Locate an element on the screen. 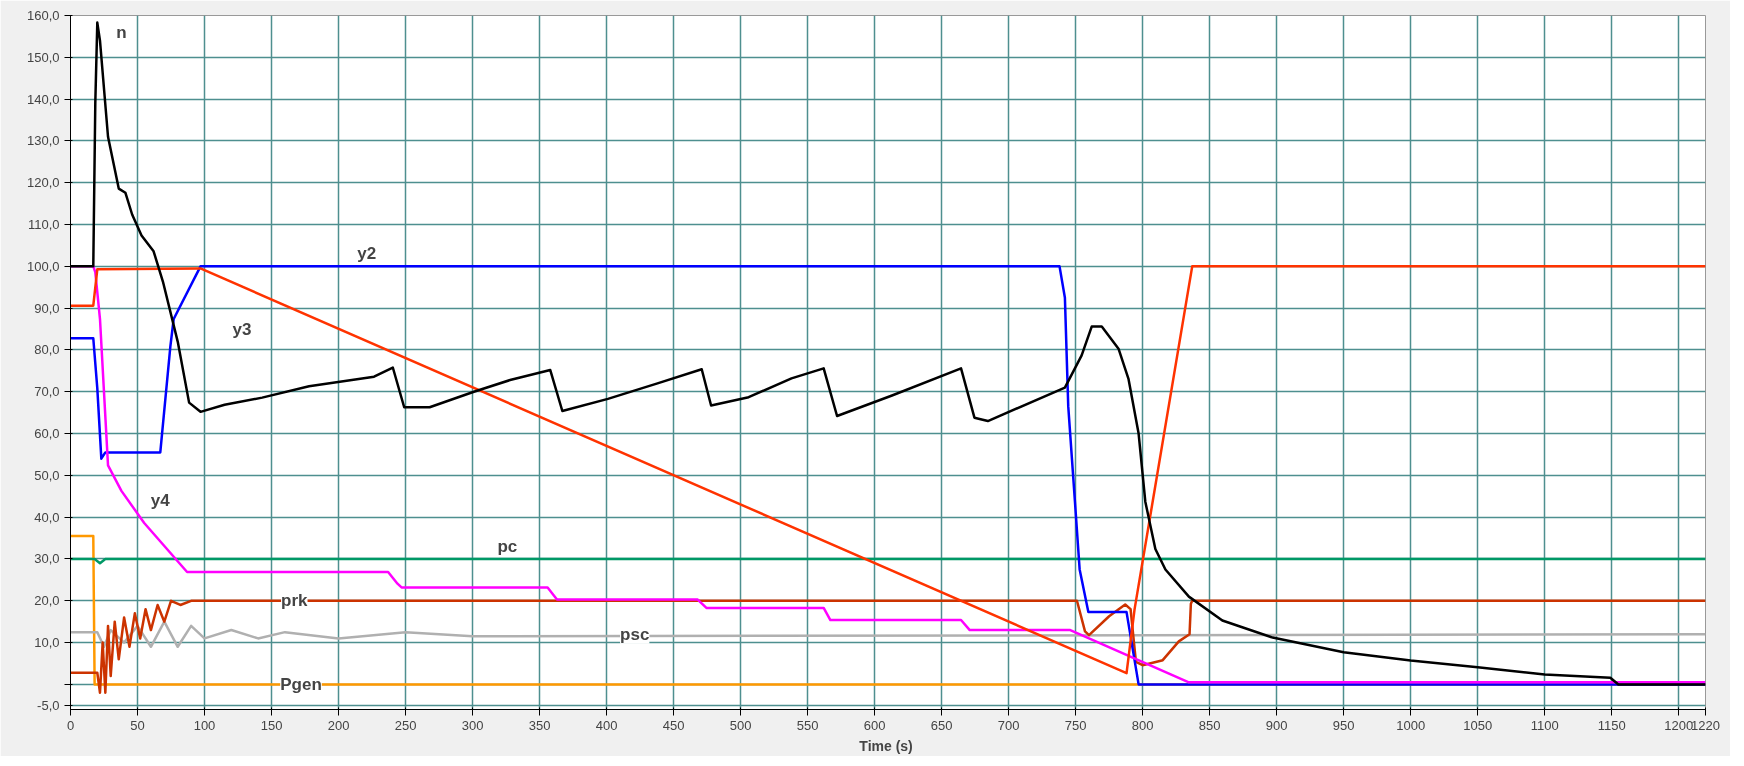  x-tick-label: 300 is located at coordinates (472, 725).